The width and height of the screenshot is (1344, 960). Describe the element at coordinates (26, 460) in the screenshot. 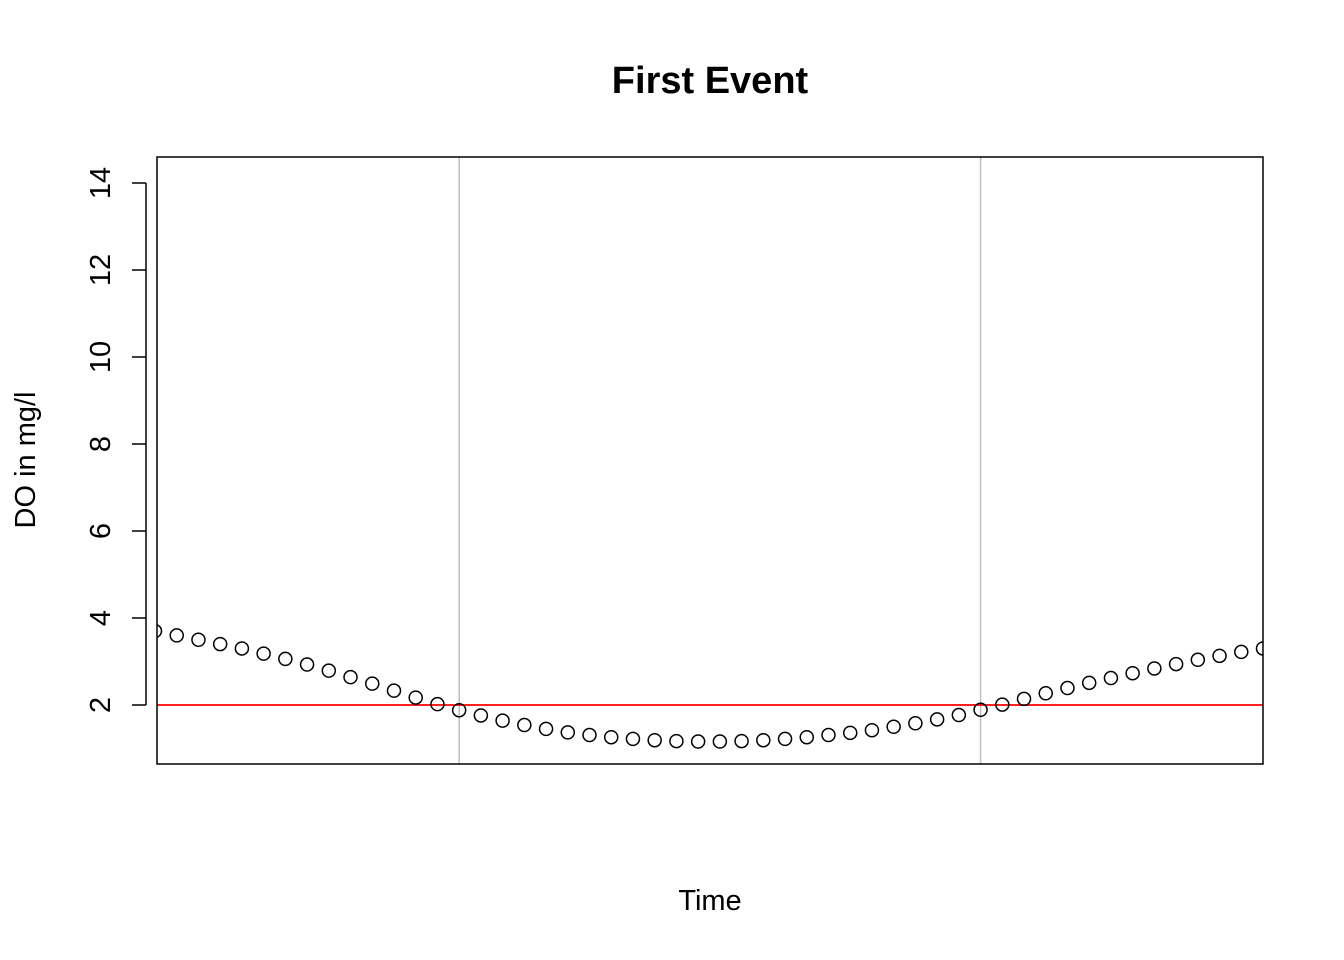

I see `y-axis-label: DO in mg/l` at that location.